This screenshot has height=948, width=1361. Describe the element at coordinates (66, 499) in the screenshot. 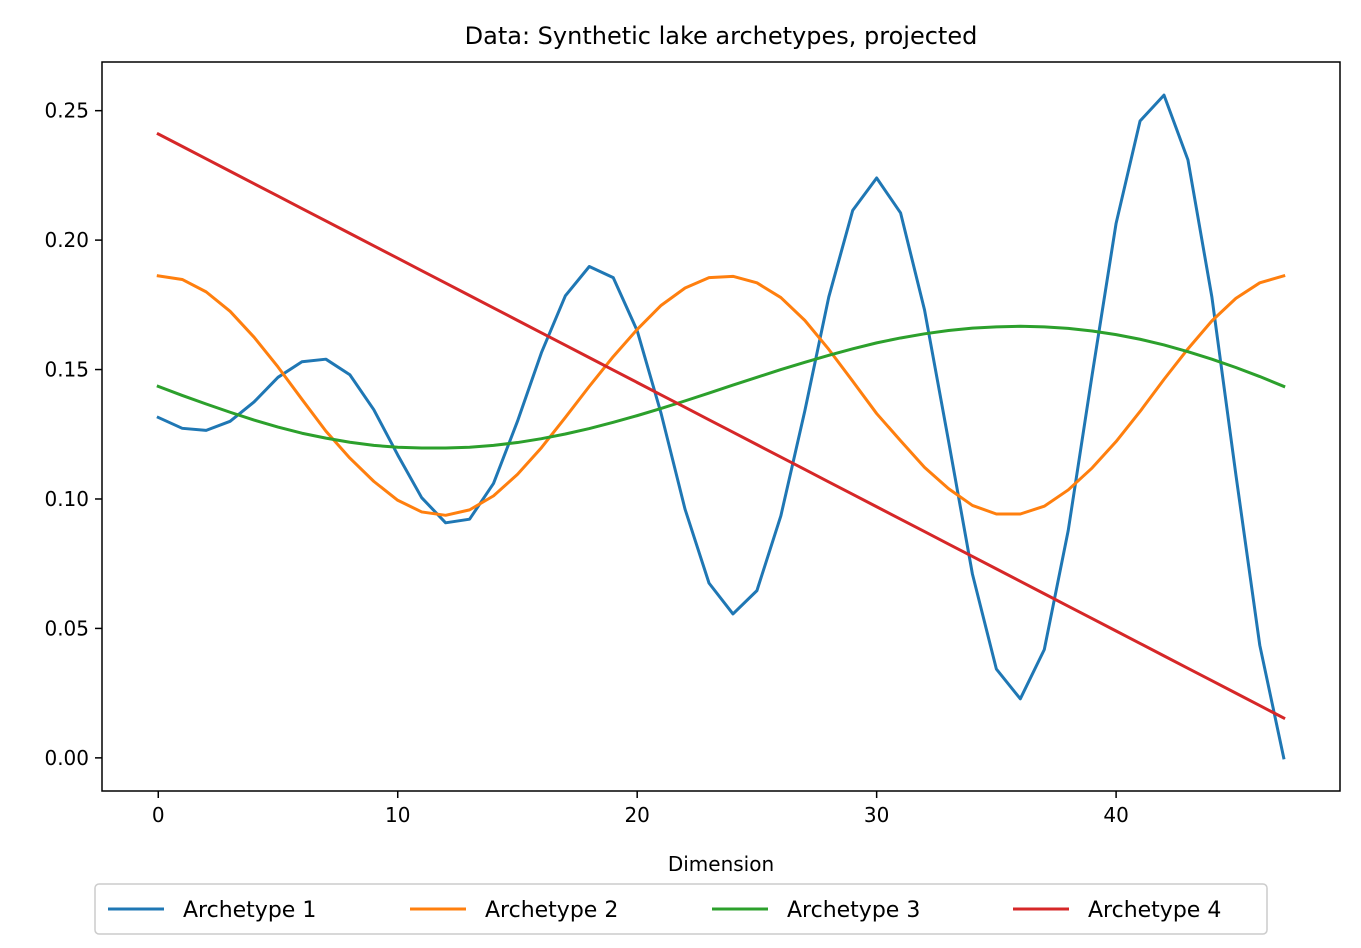

I see `y-tick-label: 0.10` at that location.